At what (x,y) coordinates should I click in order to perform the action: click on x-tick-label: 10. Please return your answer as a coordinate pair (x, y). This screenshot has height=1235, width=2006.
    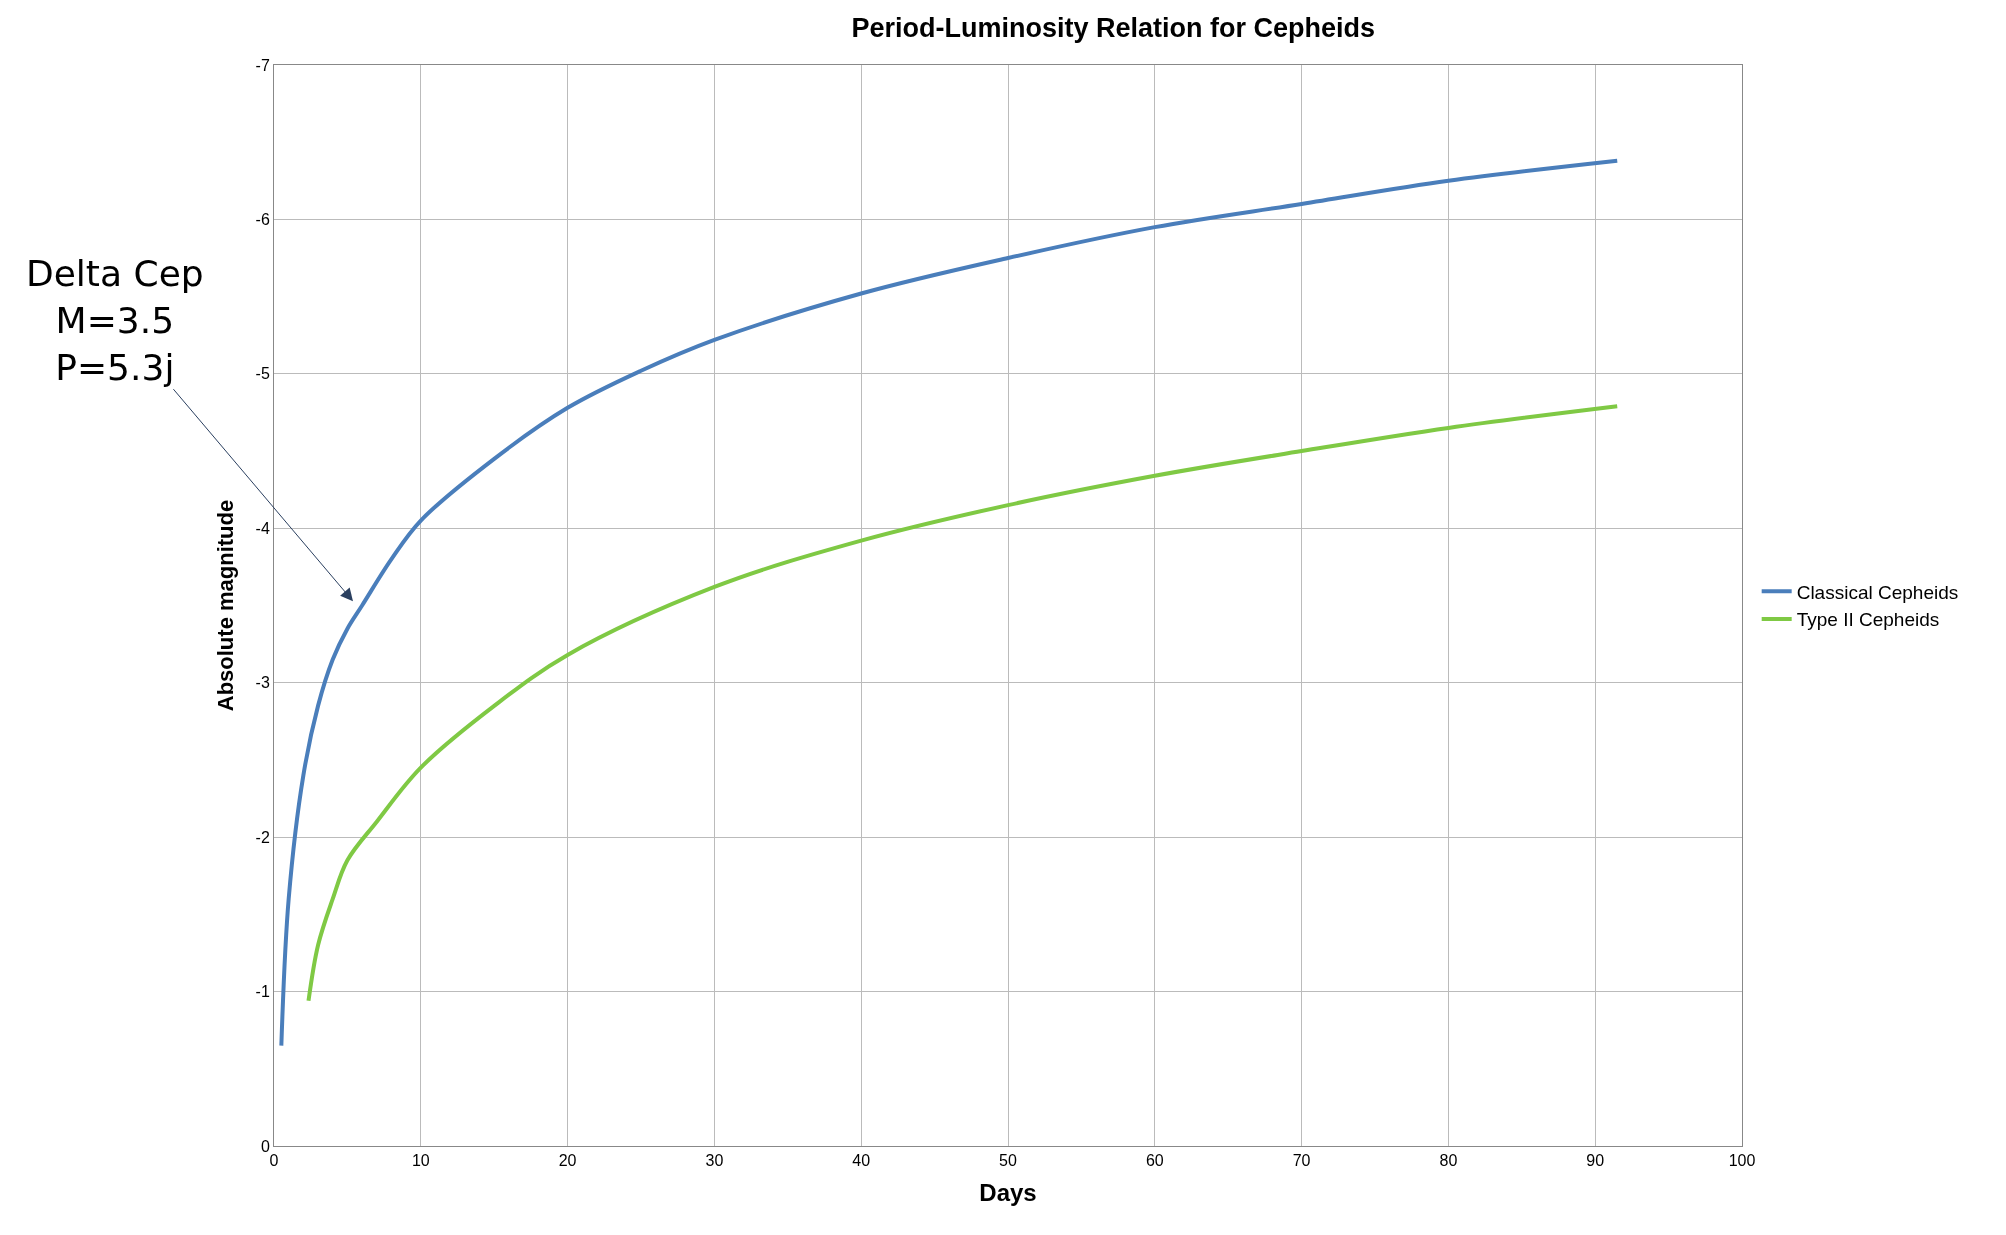
    Looking at the image, I should click on (420, 1161).